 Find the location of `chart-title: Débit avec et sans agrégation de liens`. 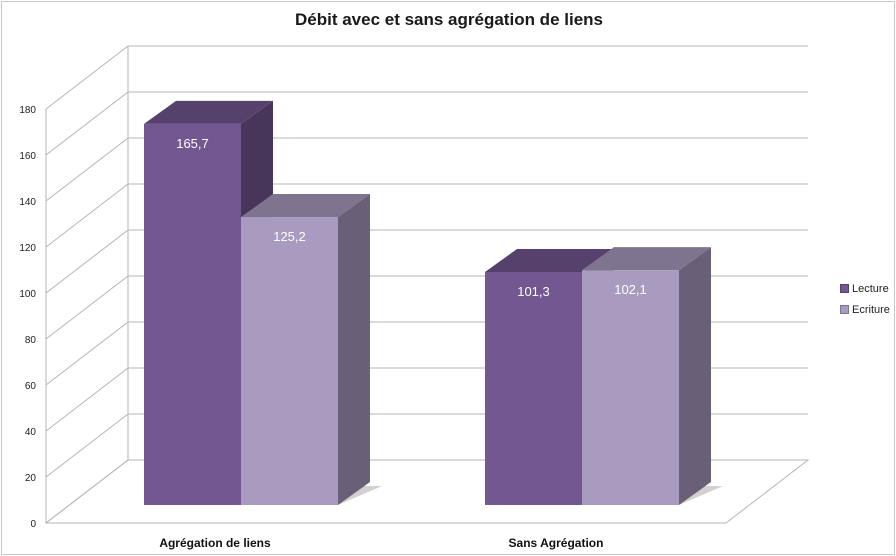

chart-title: Débit avec et sans agrégation de liens is located at coordinates (448, 19).